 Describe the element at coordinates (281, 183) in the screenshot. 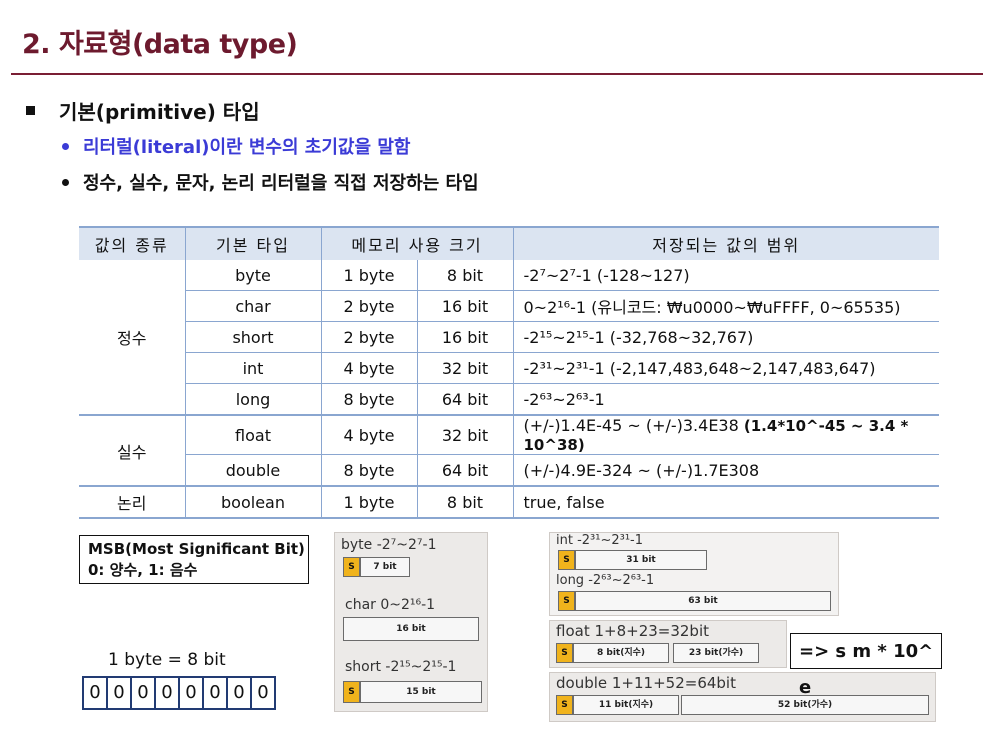

I see `bullet-kinds-text: 정수, 실수, 문자, 논리 리터럴을 직접 저장하는 타입` at that location.